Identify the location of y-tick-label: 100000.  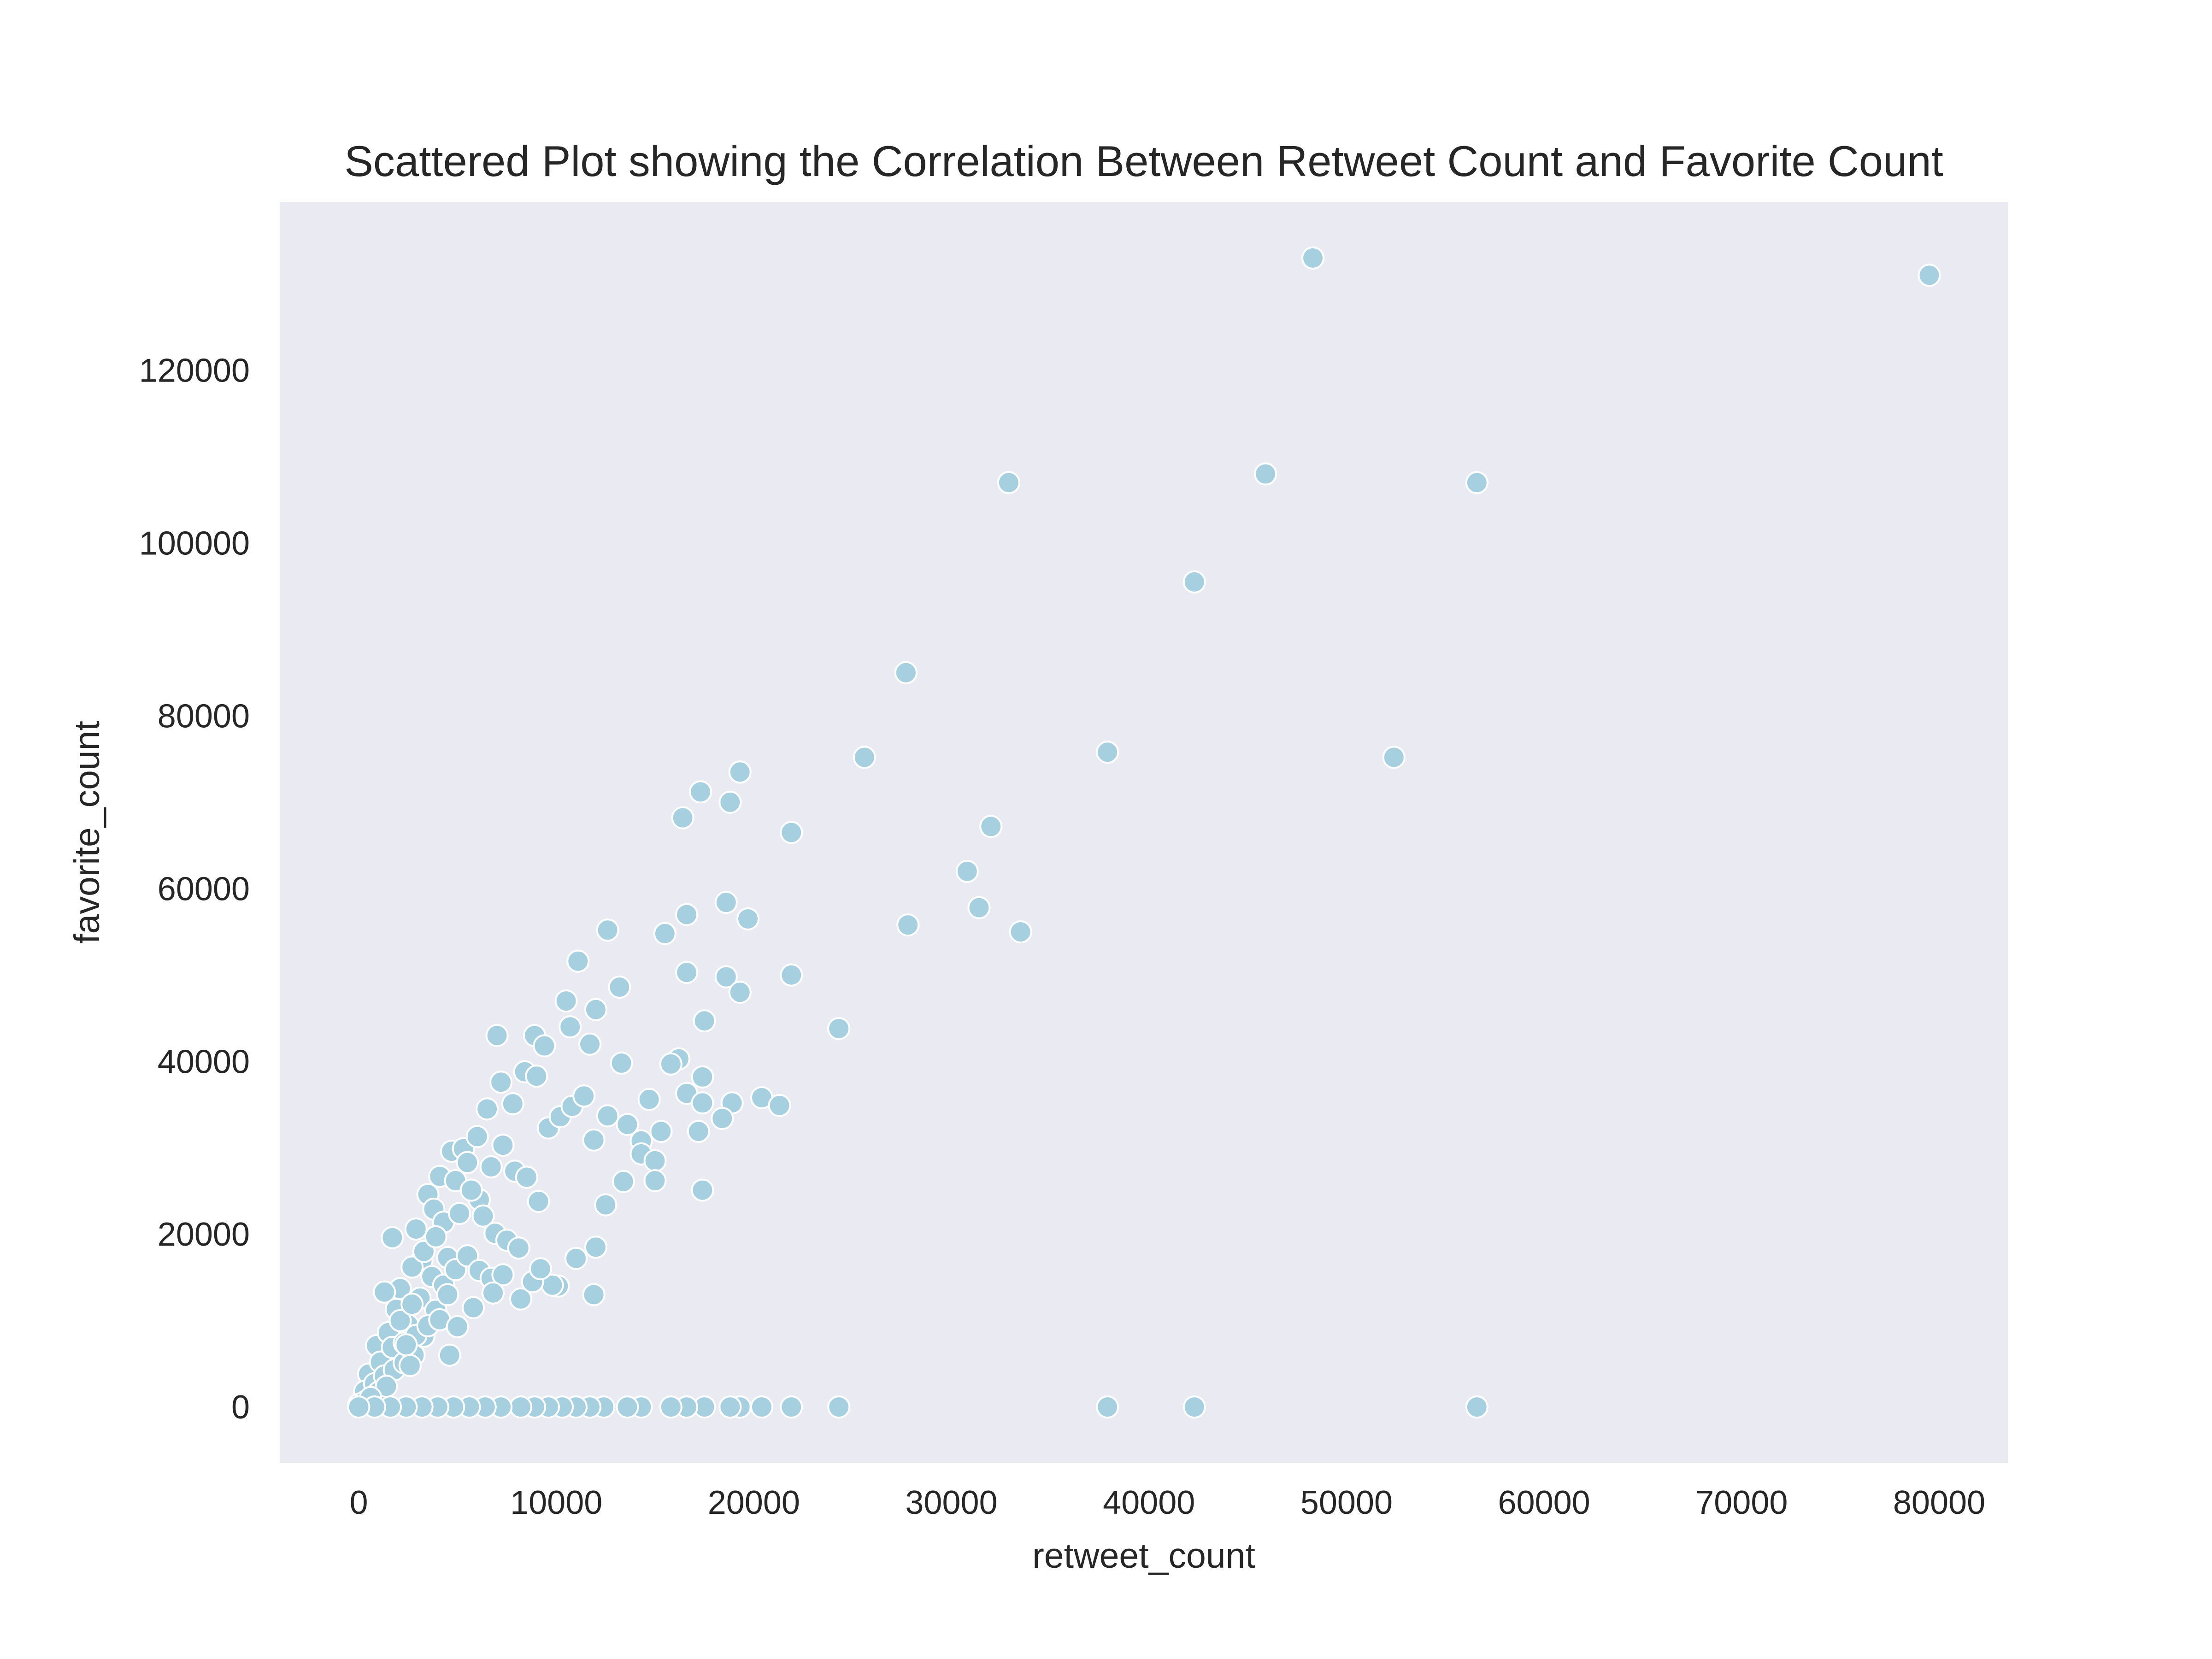
(194, 543).